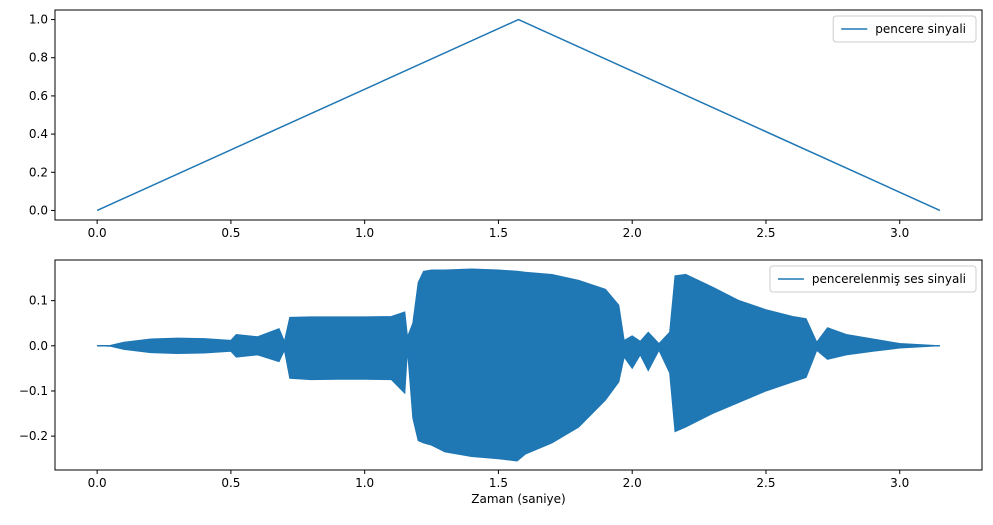 Image resolution: width=993 pixels, height=525 pixels. What do you see at coordinates (38, 172) in the screenshot?
I see `y-tick-label: 0.2` at bounding box center [38, 172].